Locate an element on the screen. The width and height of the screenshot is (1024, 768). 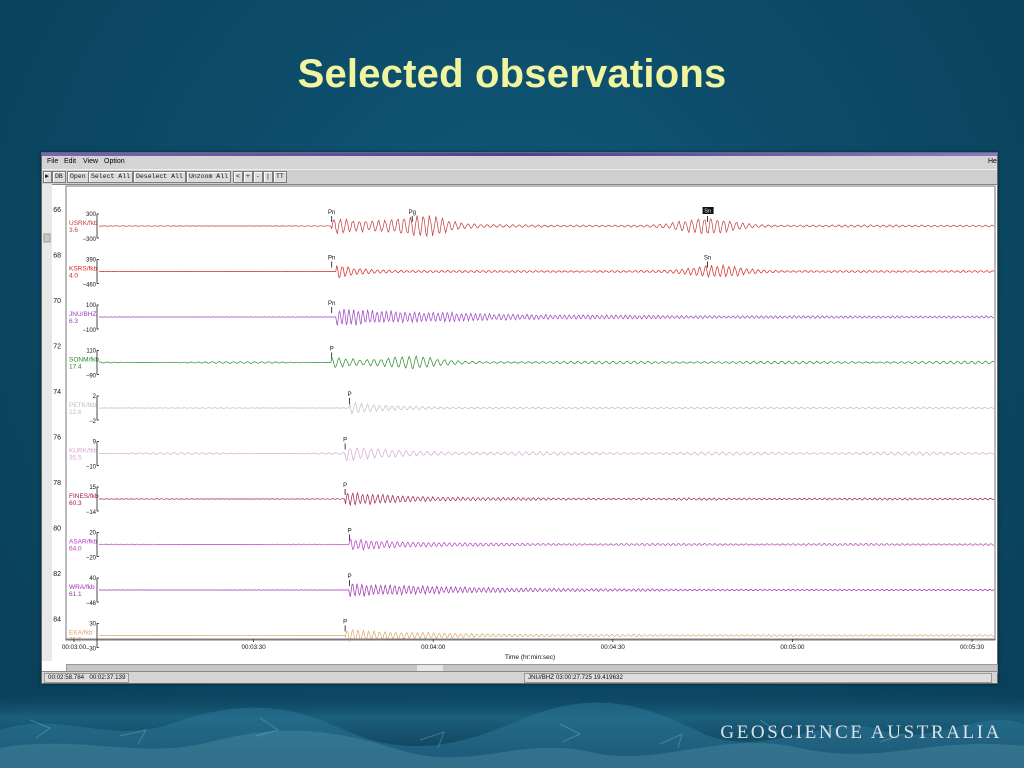
time-axis-tick-label: 00:04:30 is located at coordinates (613, 647).